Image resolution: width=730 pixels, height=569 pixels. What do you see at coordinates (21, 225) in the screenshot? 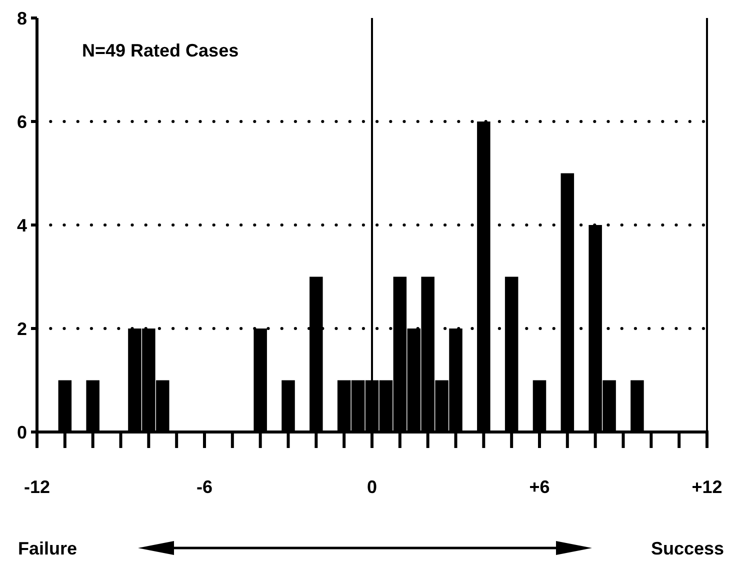
I see `y-tick-label: 4` at bounding box center [21, 225].